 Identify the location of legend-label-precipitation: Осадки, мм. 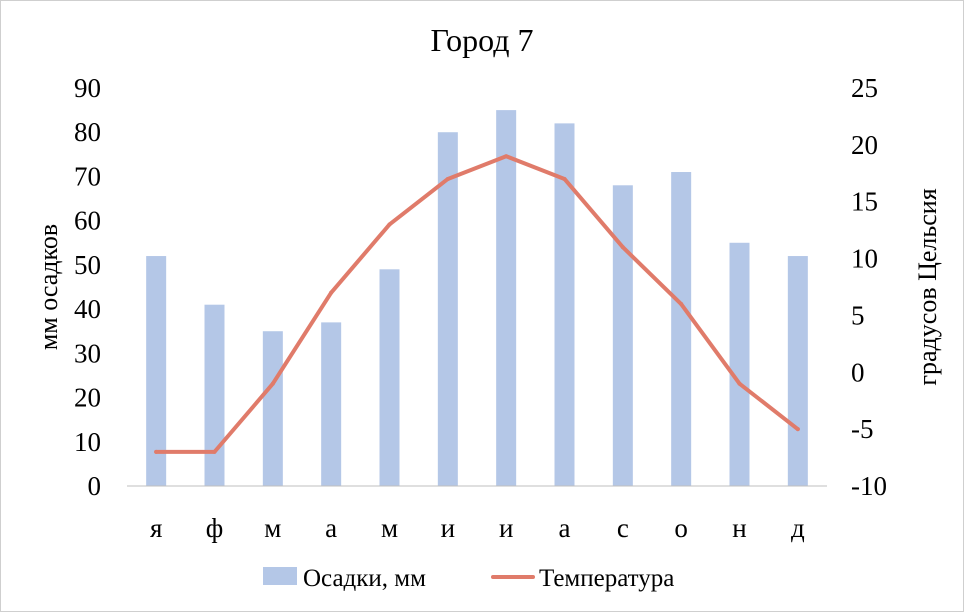
(364, 578).